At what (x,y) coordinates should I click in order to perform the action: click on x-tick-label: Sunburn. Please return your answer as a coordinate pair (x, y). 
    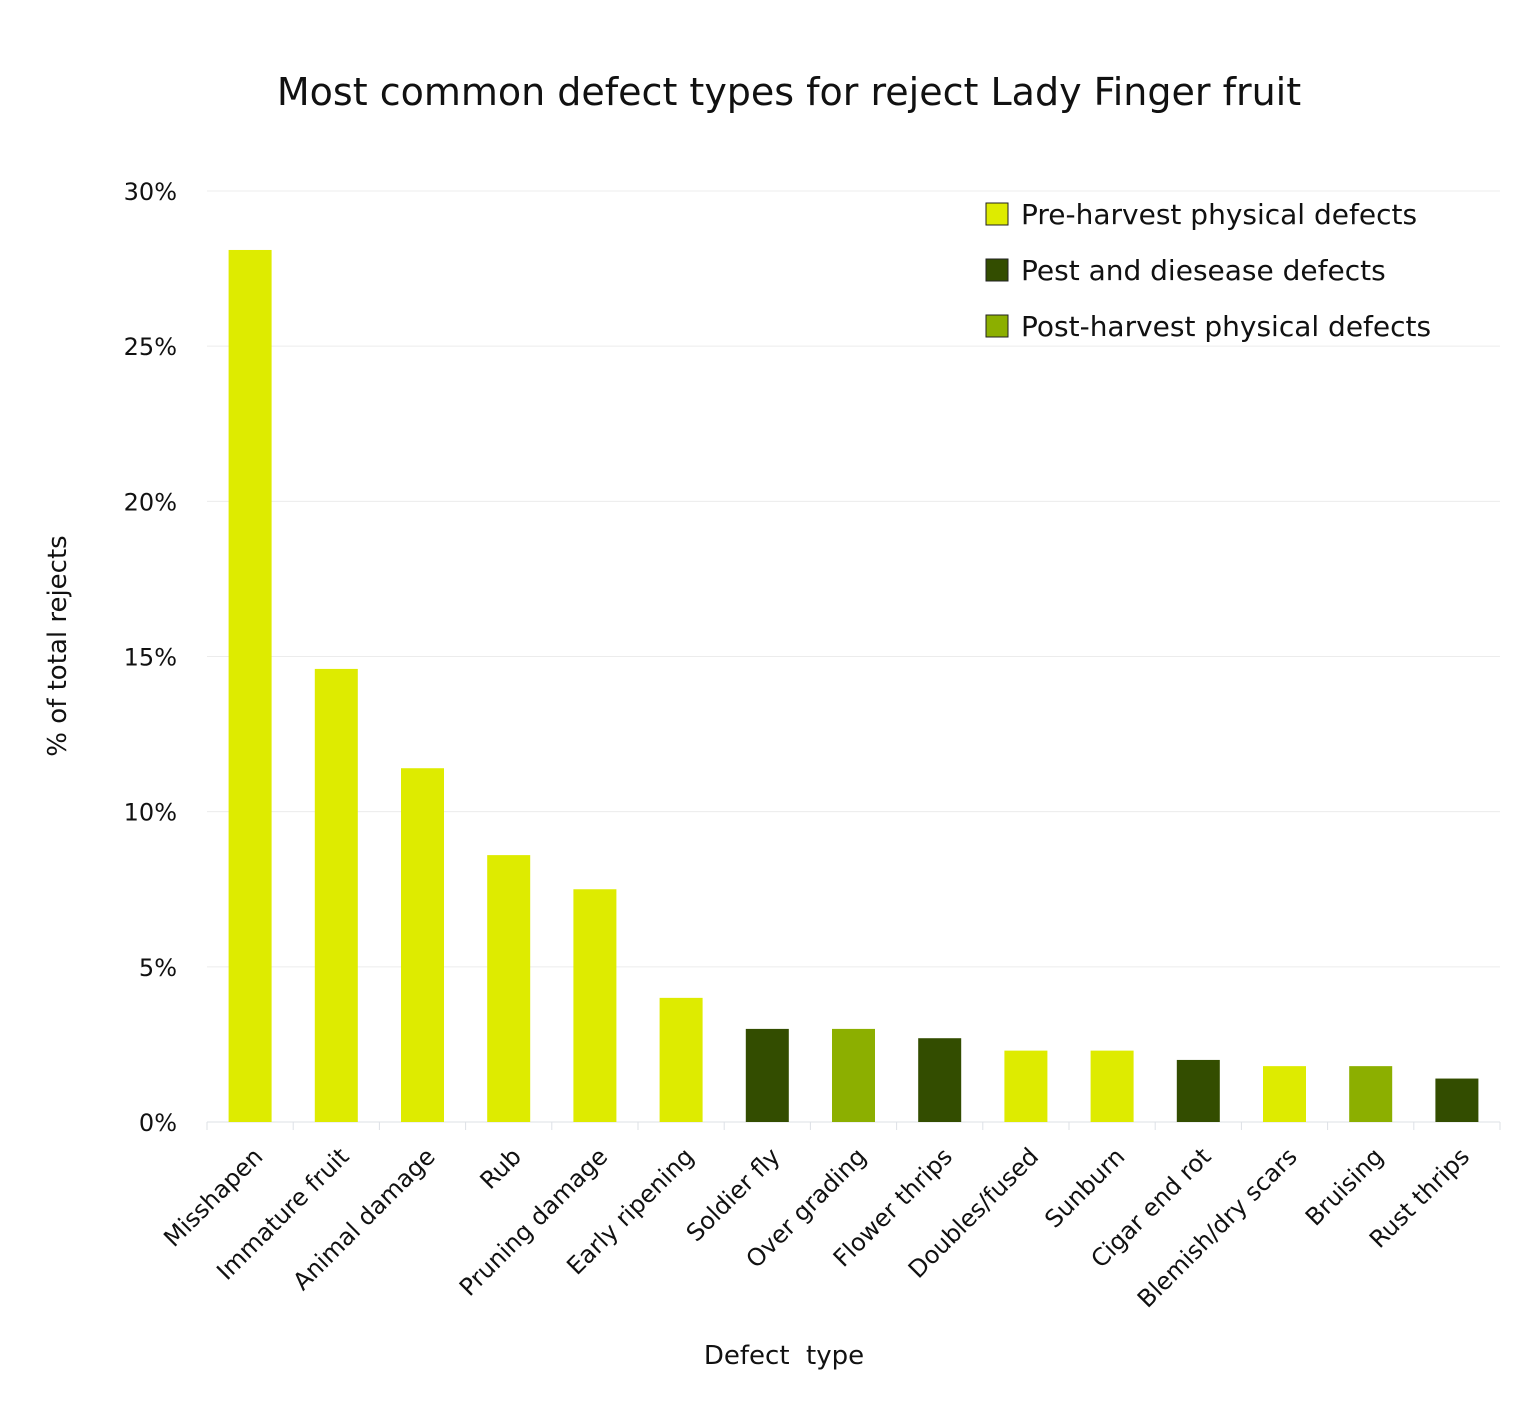
    Looking at the image, I should click on (1084, 1187).